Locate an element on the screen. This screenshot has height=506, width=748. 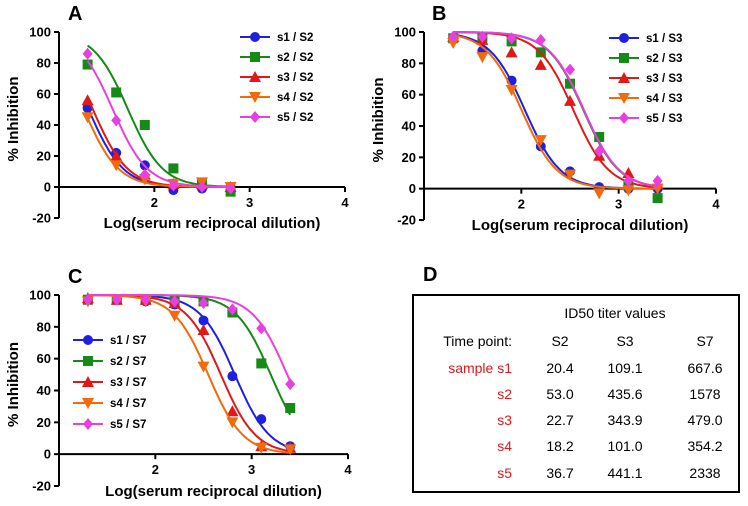
y-tick-label: 80 is located at coordinates (44, 326).